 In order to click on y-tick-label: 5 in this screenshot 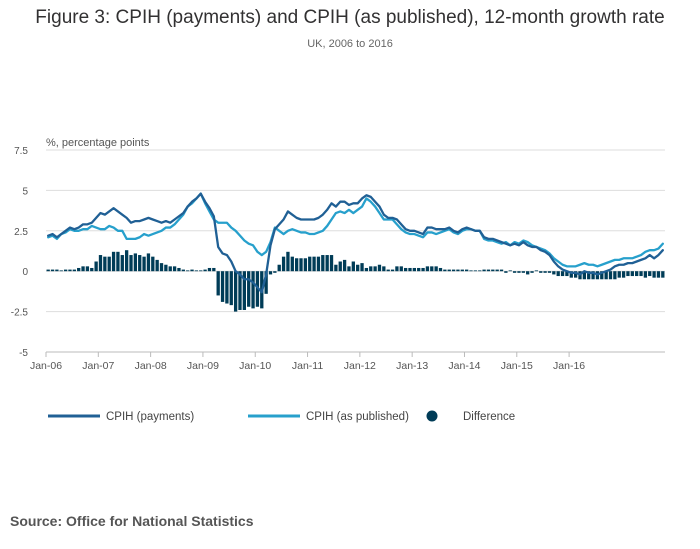, I will do `click(25, 191)`.